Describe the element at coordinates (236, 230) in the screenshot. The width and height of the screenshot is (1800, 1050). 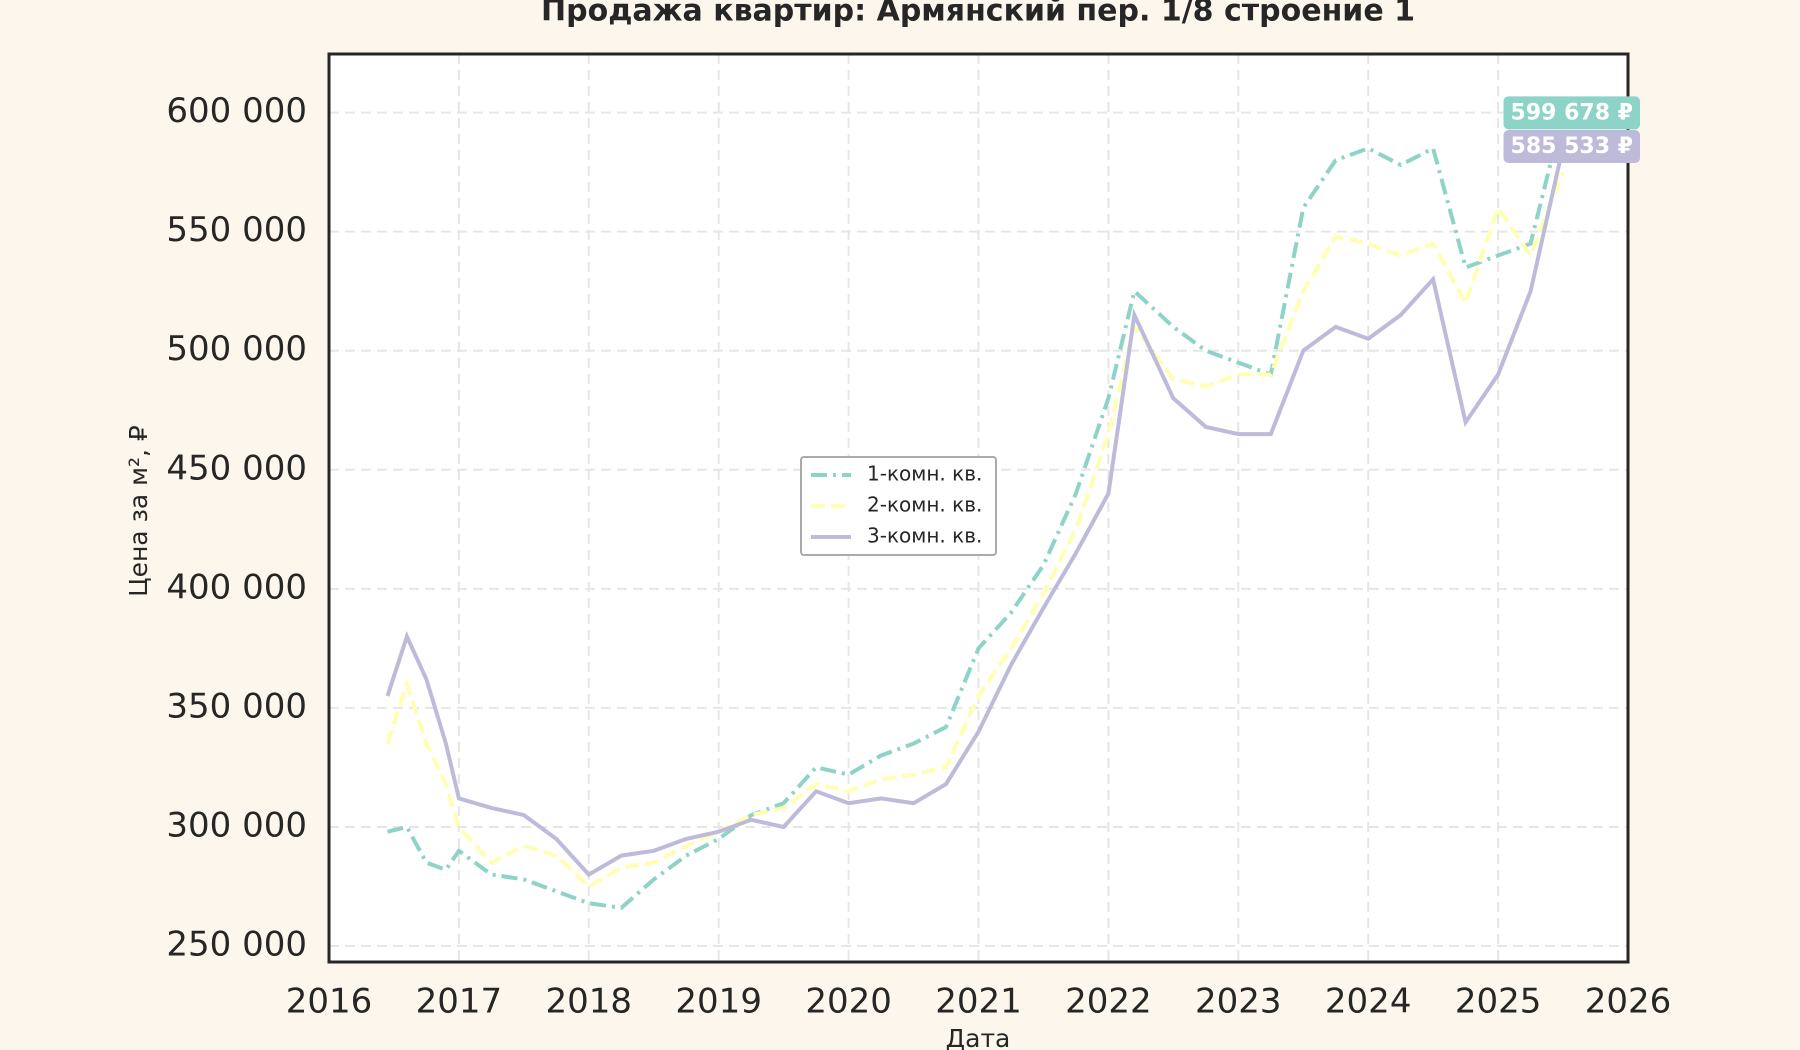
I see `y-tick-label: 550 000` at that location.